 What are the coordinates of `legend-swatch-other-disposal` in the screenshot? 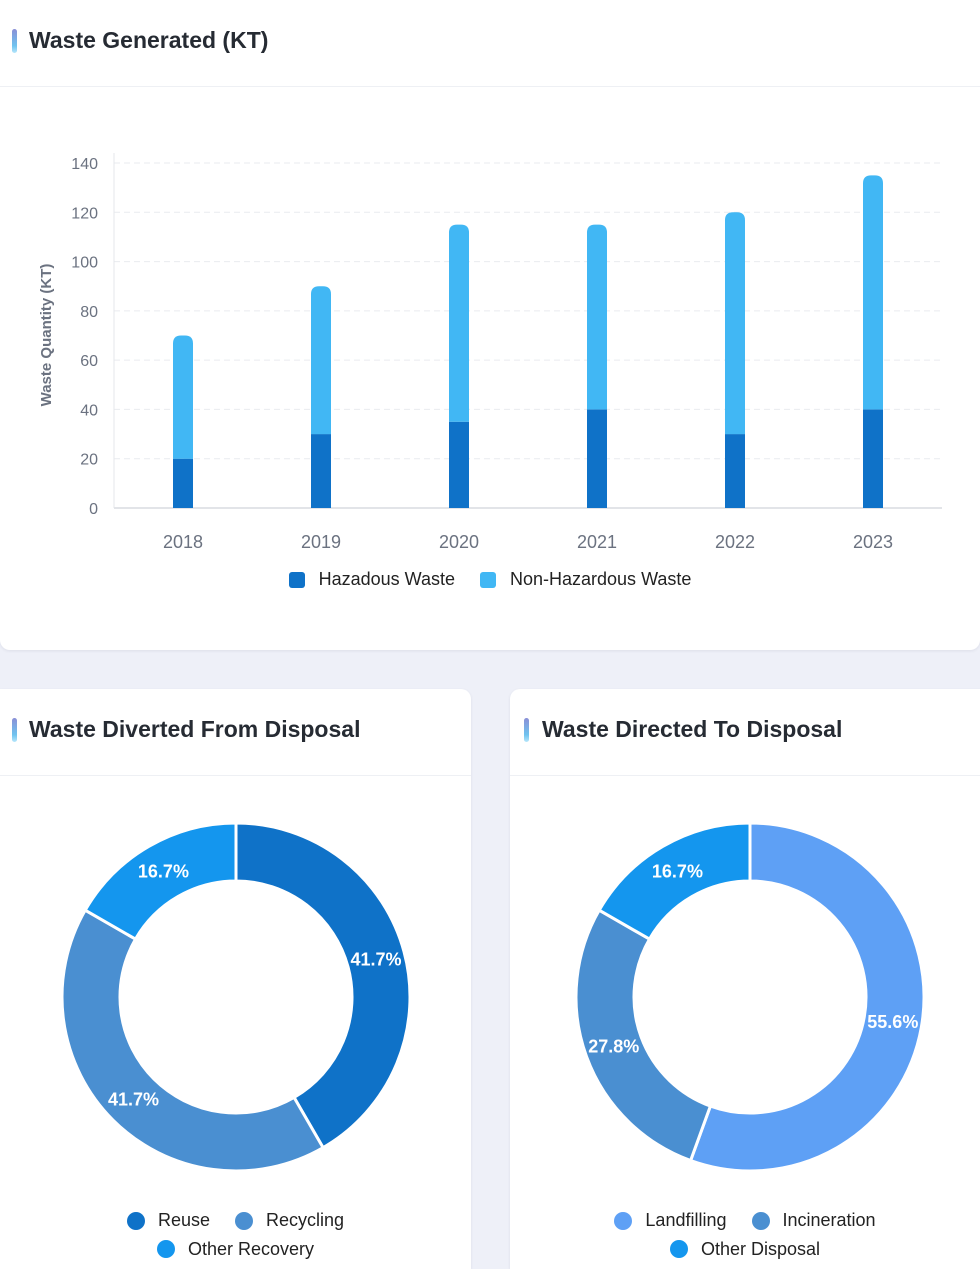 It's located at (678, 1249).